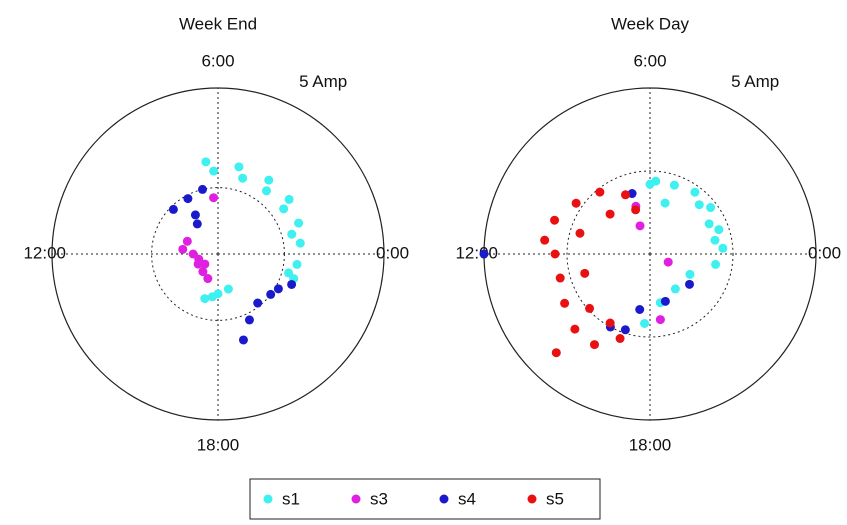 The image size is (847, 525). Describe the element at coordinates (555, 498) in the screenshot. I see `legend-label: s5` at that location.